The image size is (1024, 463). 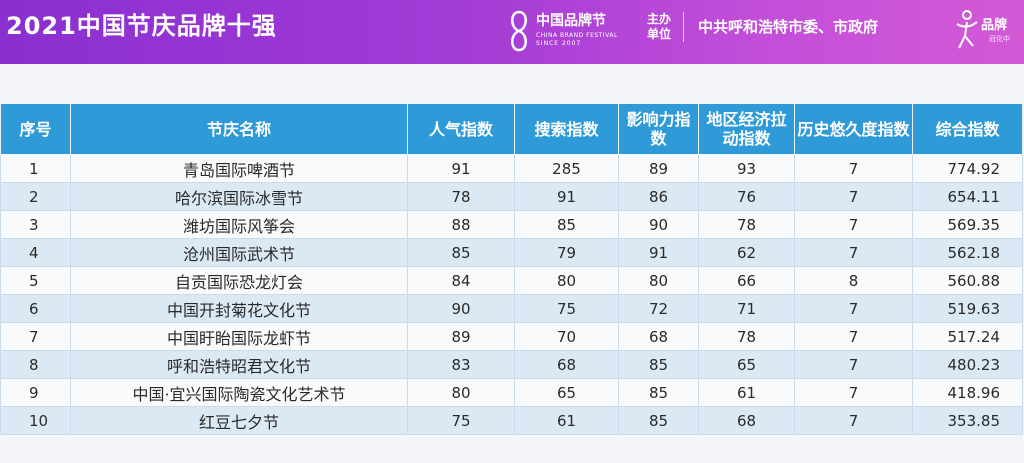 What do you see at coordinates (239, 364) in the screenshot?
I see `cell-name: 呼和浩特昭君文化节` at bounding box center [239, 364].